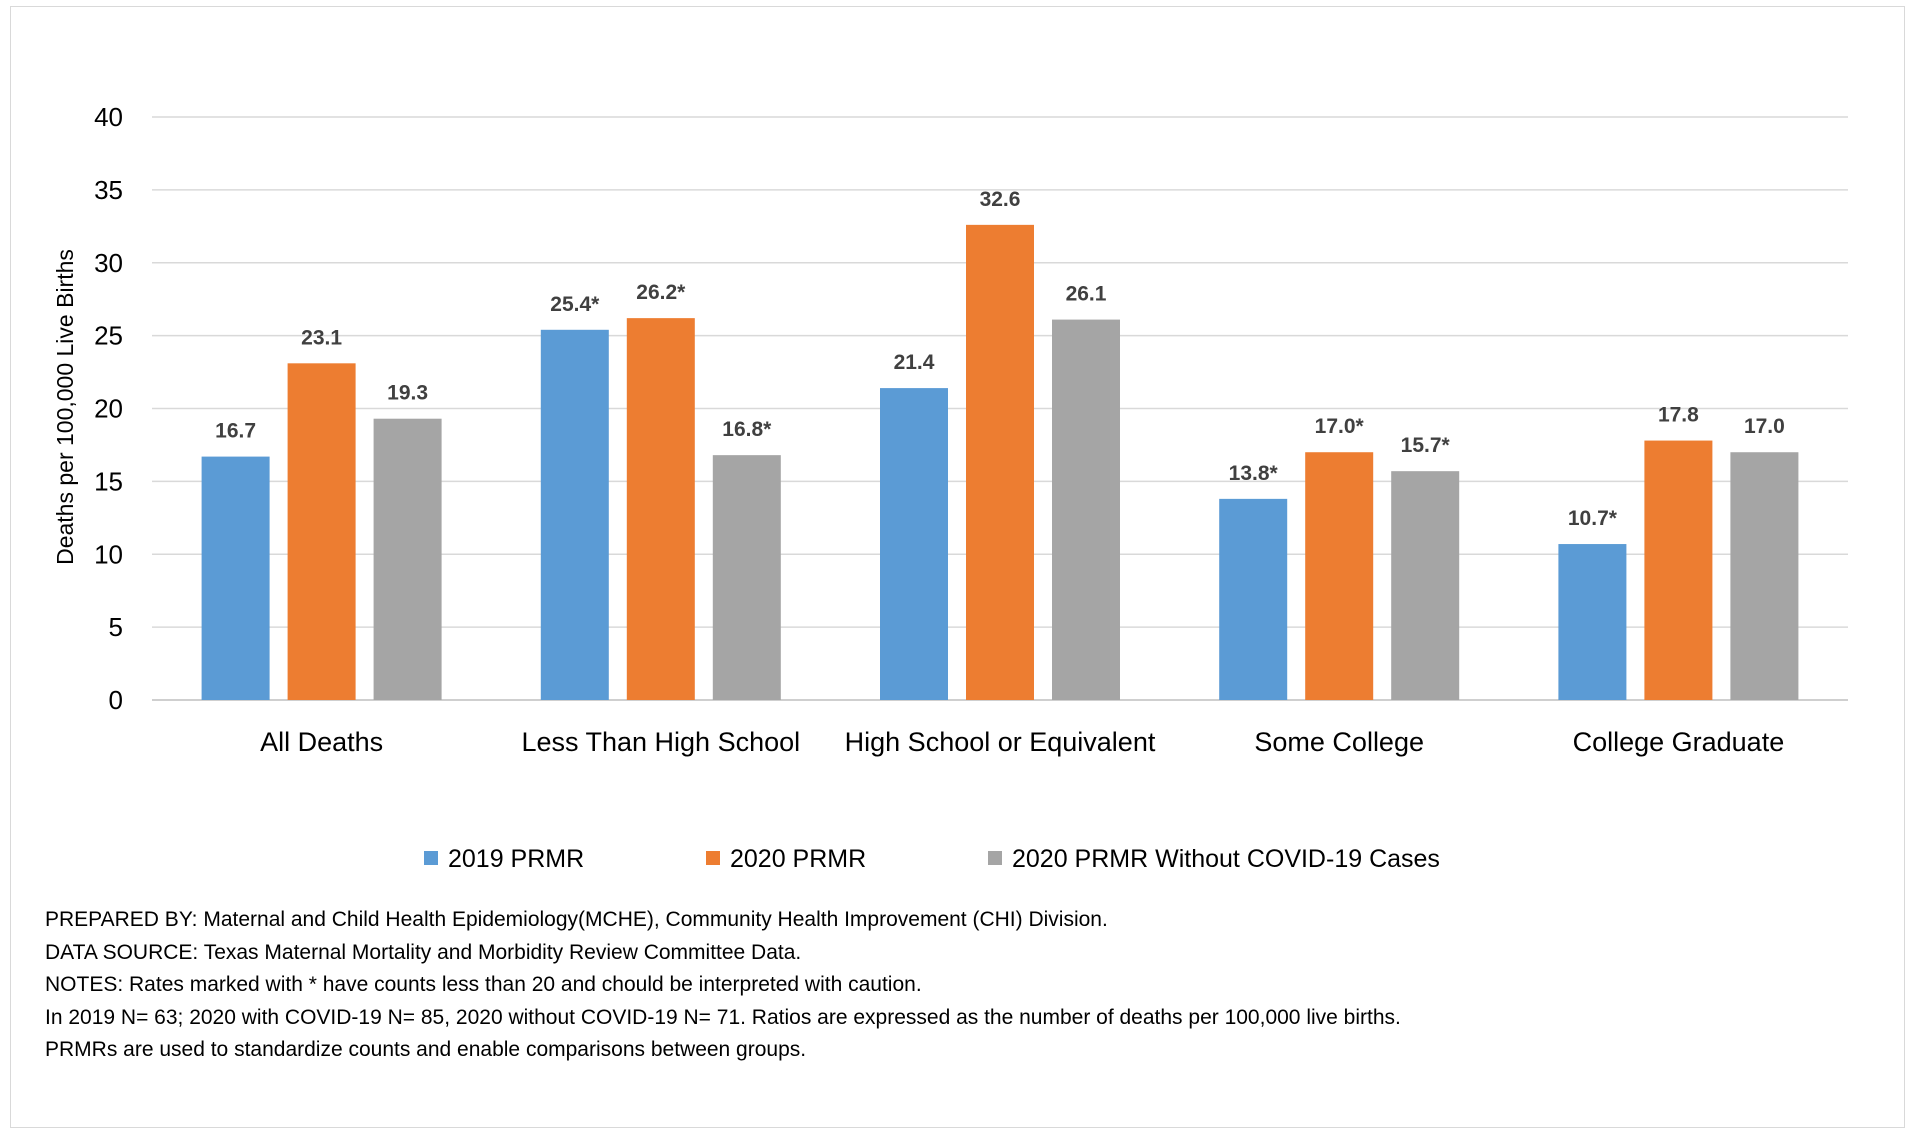  I want to click on y-tick-label: 5, so click(116, 627).